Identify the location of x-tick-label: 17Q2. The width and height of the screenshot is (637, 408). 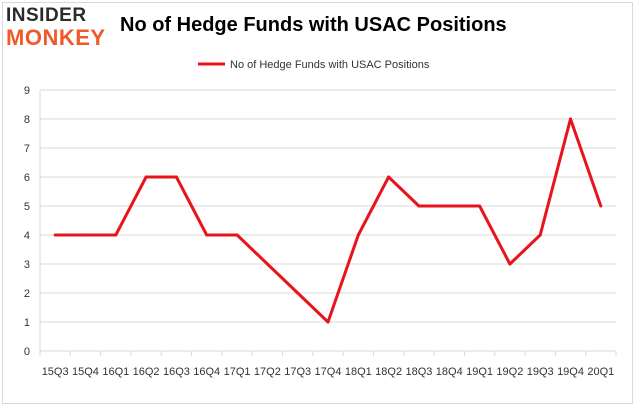
(267, 372).